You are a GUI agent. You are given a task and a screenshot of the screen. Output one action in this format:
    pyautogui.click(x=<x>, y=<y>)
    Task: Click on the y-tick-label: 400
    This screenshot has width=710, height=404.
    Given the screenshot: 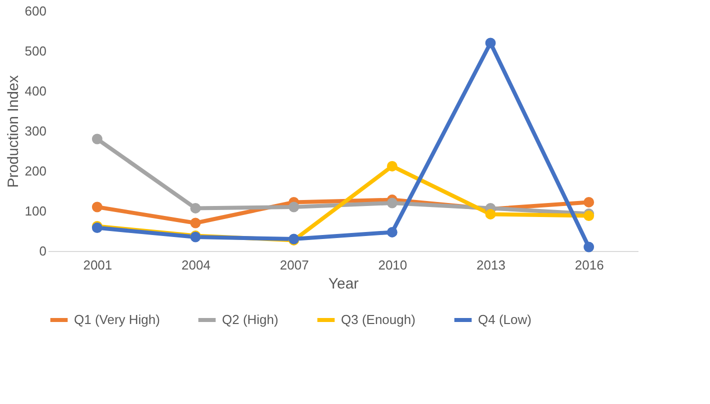 What is the action you would take?
    pyautogui.click(x=35, y=91)
    